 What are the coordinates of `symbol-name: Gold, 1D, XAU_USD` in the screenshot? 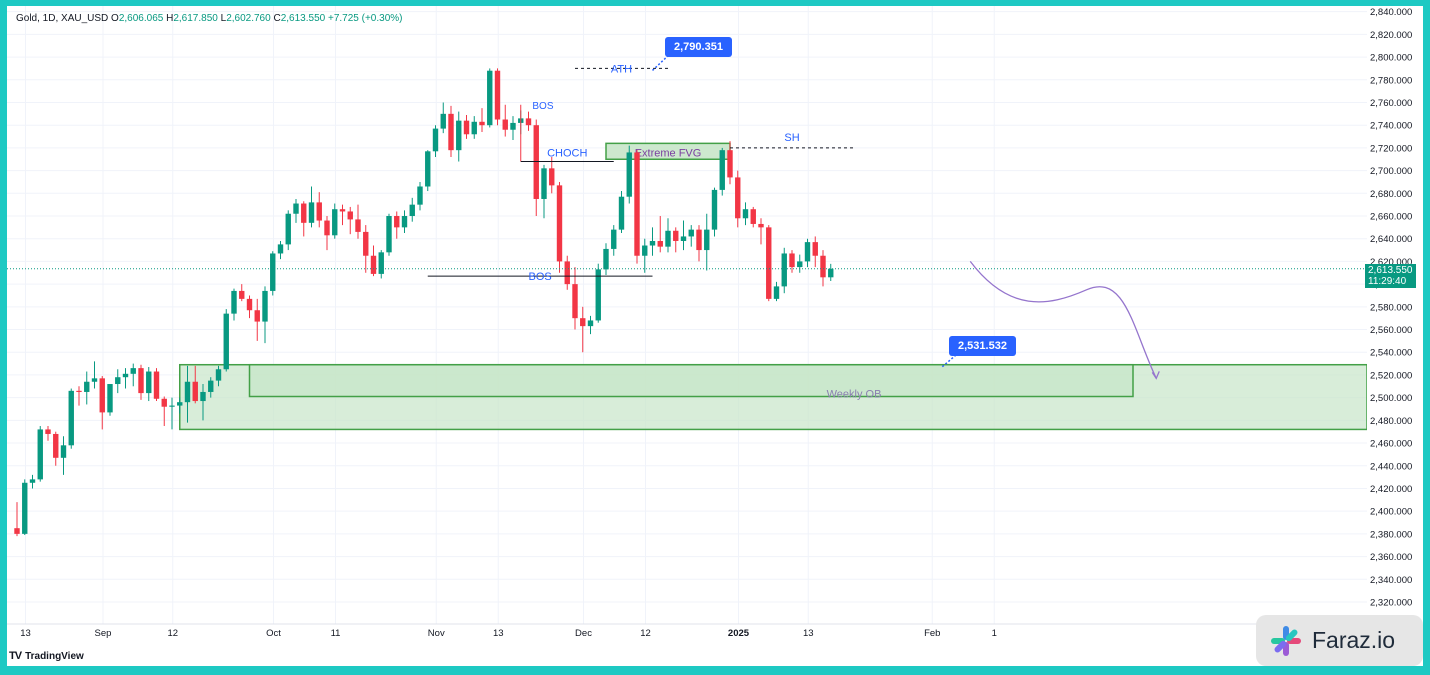 It's located at (62, 18).